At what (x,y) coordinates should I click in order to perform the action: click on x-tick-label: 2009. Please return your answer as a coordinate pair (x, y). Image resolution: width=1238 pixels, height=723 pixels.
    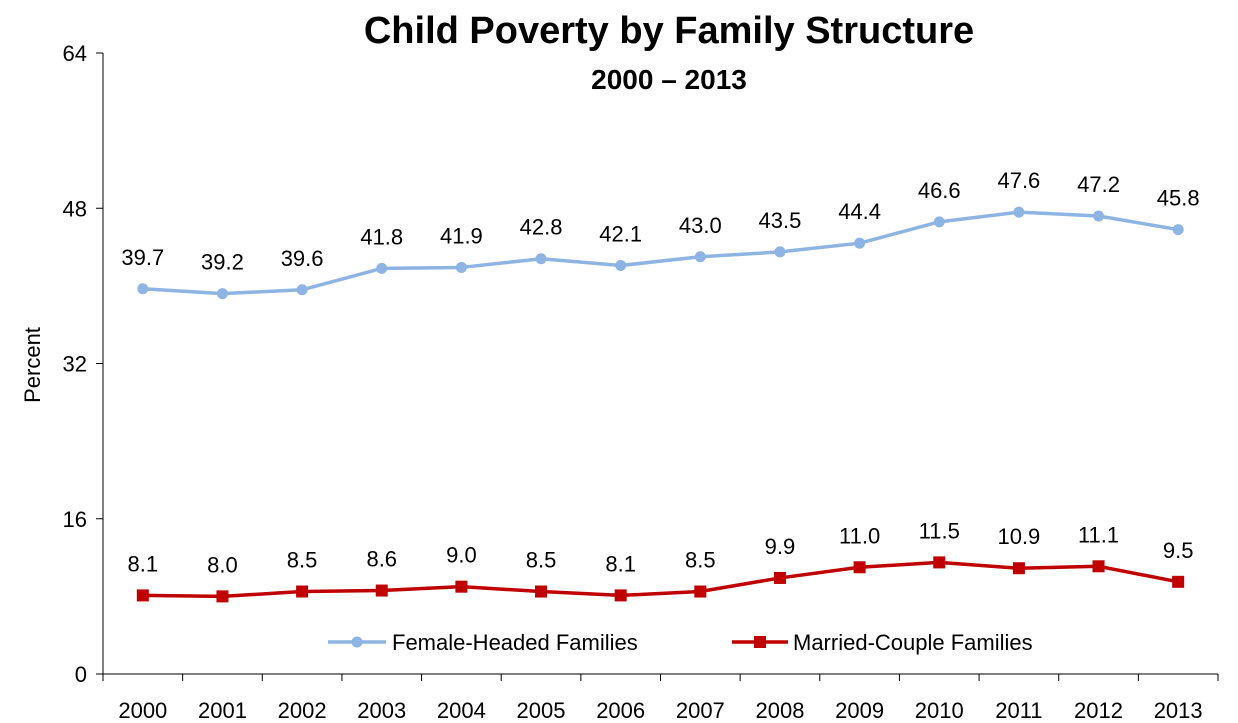
    Looking at the image, I should click on (859, 710).